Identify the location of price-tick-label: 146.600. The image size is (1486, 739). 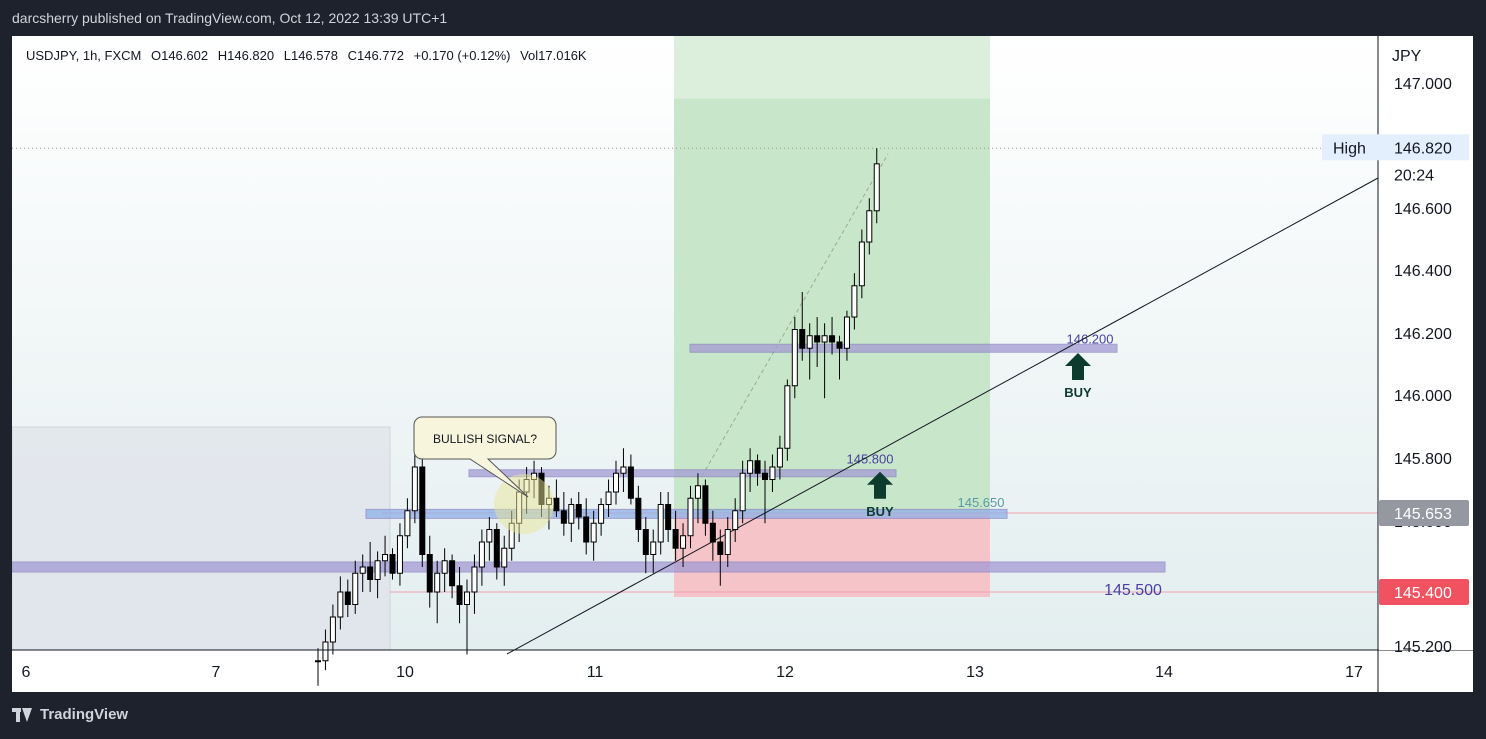
(1423, 209).